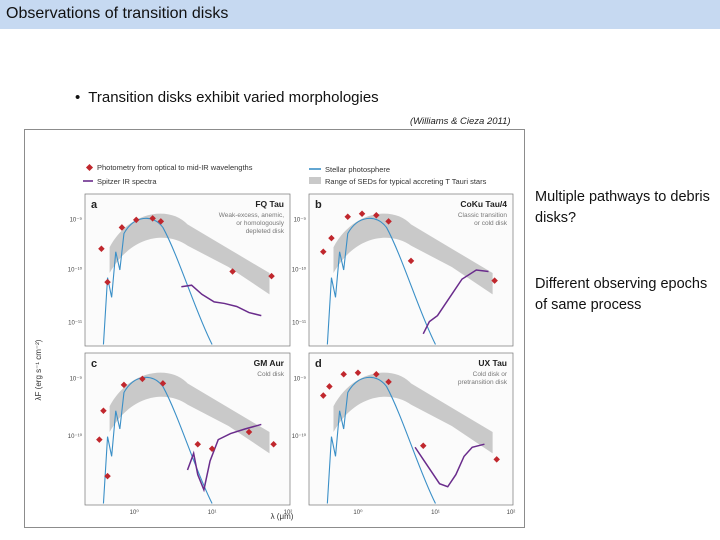 The width and height of the screenshot is (720, 540). Describe the element at coordinates (483, 215) in the screenshot. I see `panel-description: Classic transition` at that location.